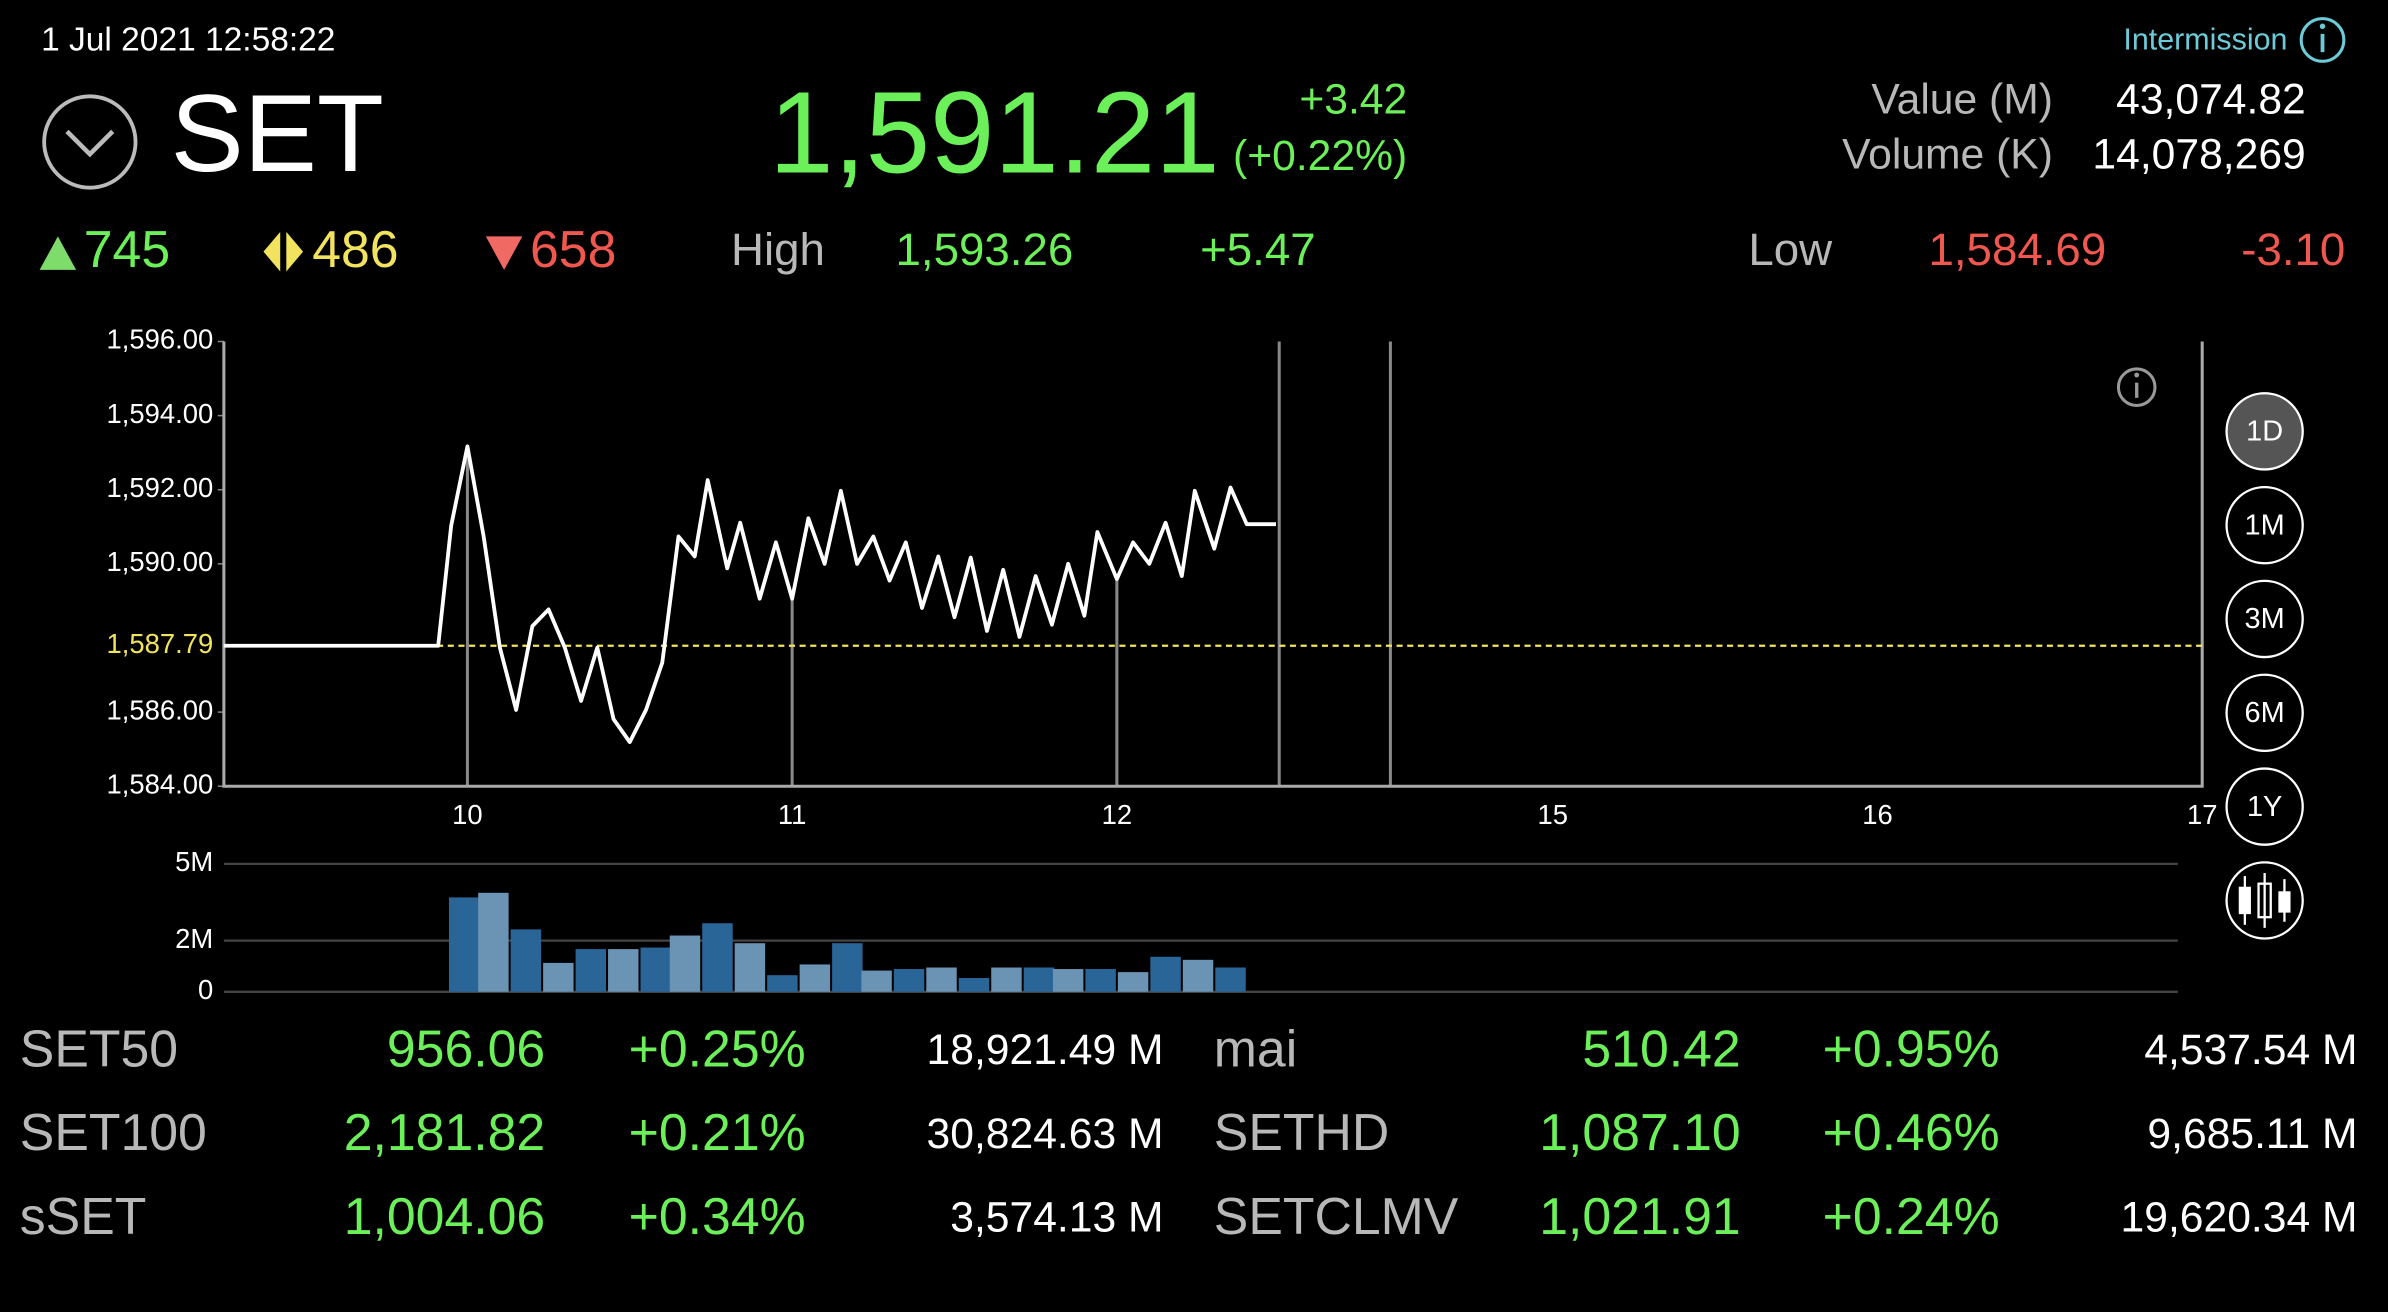 The image size is (2388, 1312). I want to click on y-tick-label: 1,592.00, so click(160, 487).